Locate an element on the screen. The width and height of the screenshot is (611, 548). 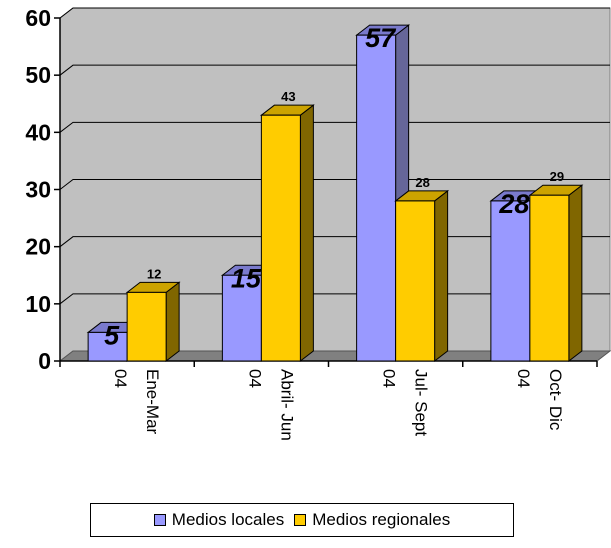
legend-swatch-medios-regionales is located at coordinates (300, 520).